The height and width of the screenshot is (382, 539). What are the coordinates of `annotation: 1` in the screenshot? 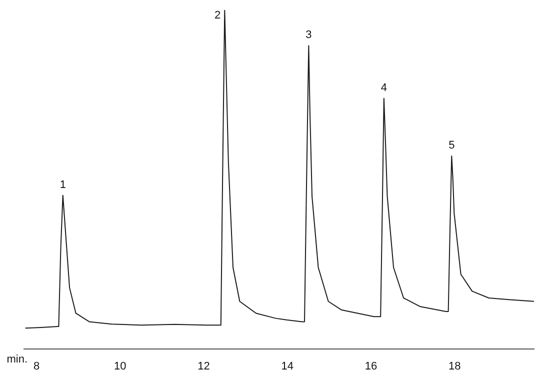 It's located at (63, 184).